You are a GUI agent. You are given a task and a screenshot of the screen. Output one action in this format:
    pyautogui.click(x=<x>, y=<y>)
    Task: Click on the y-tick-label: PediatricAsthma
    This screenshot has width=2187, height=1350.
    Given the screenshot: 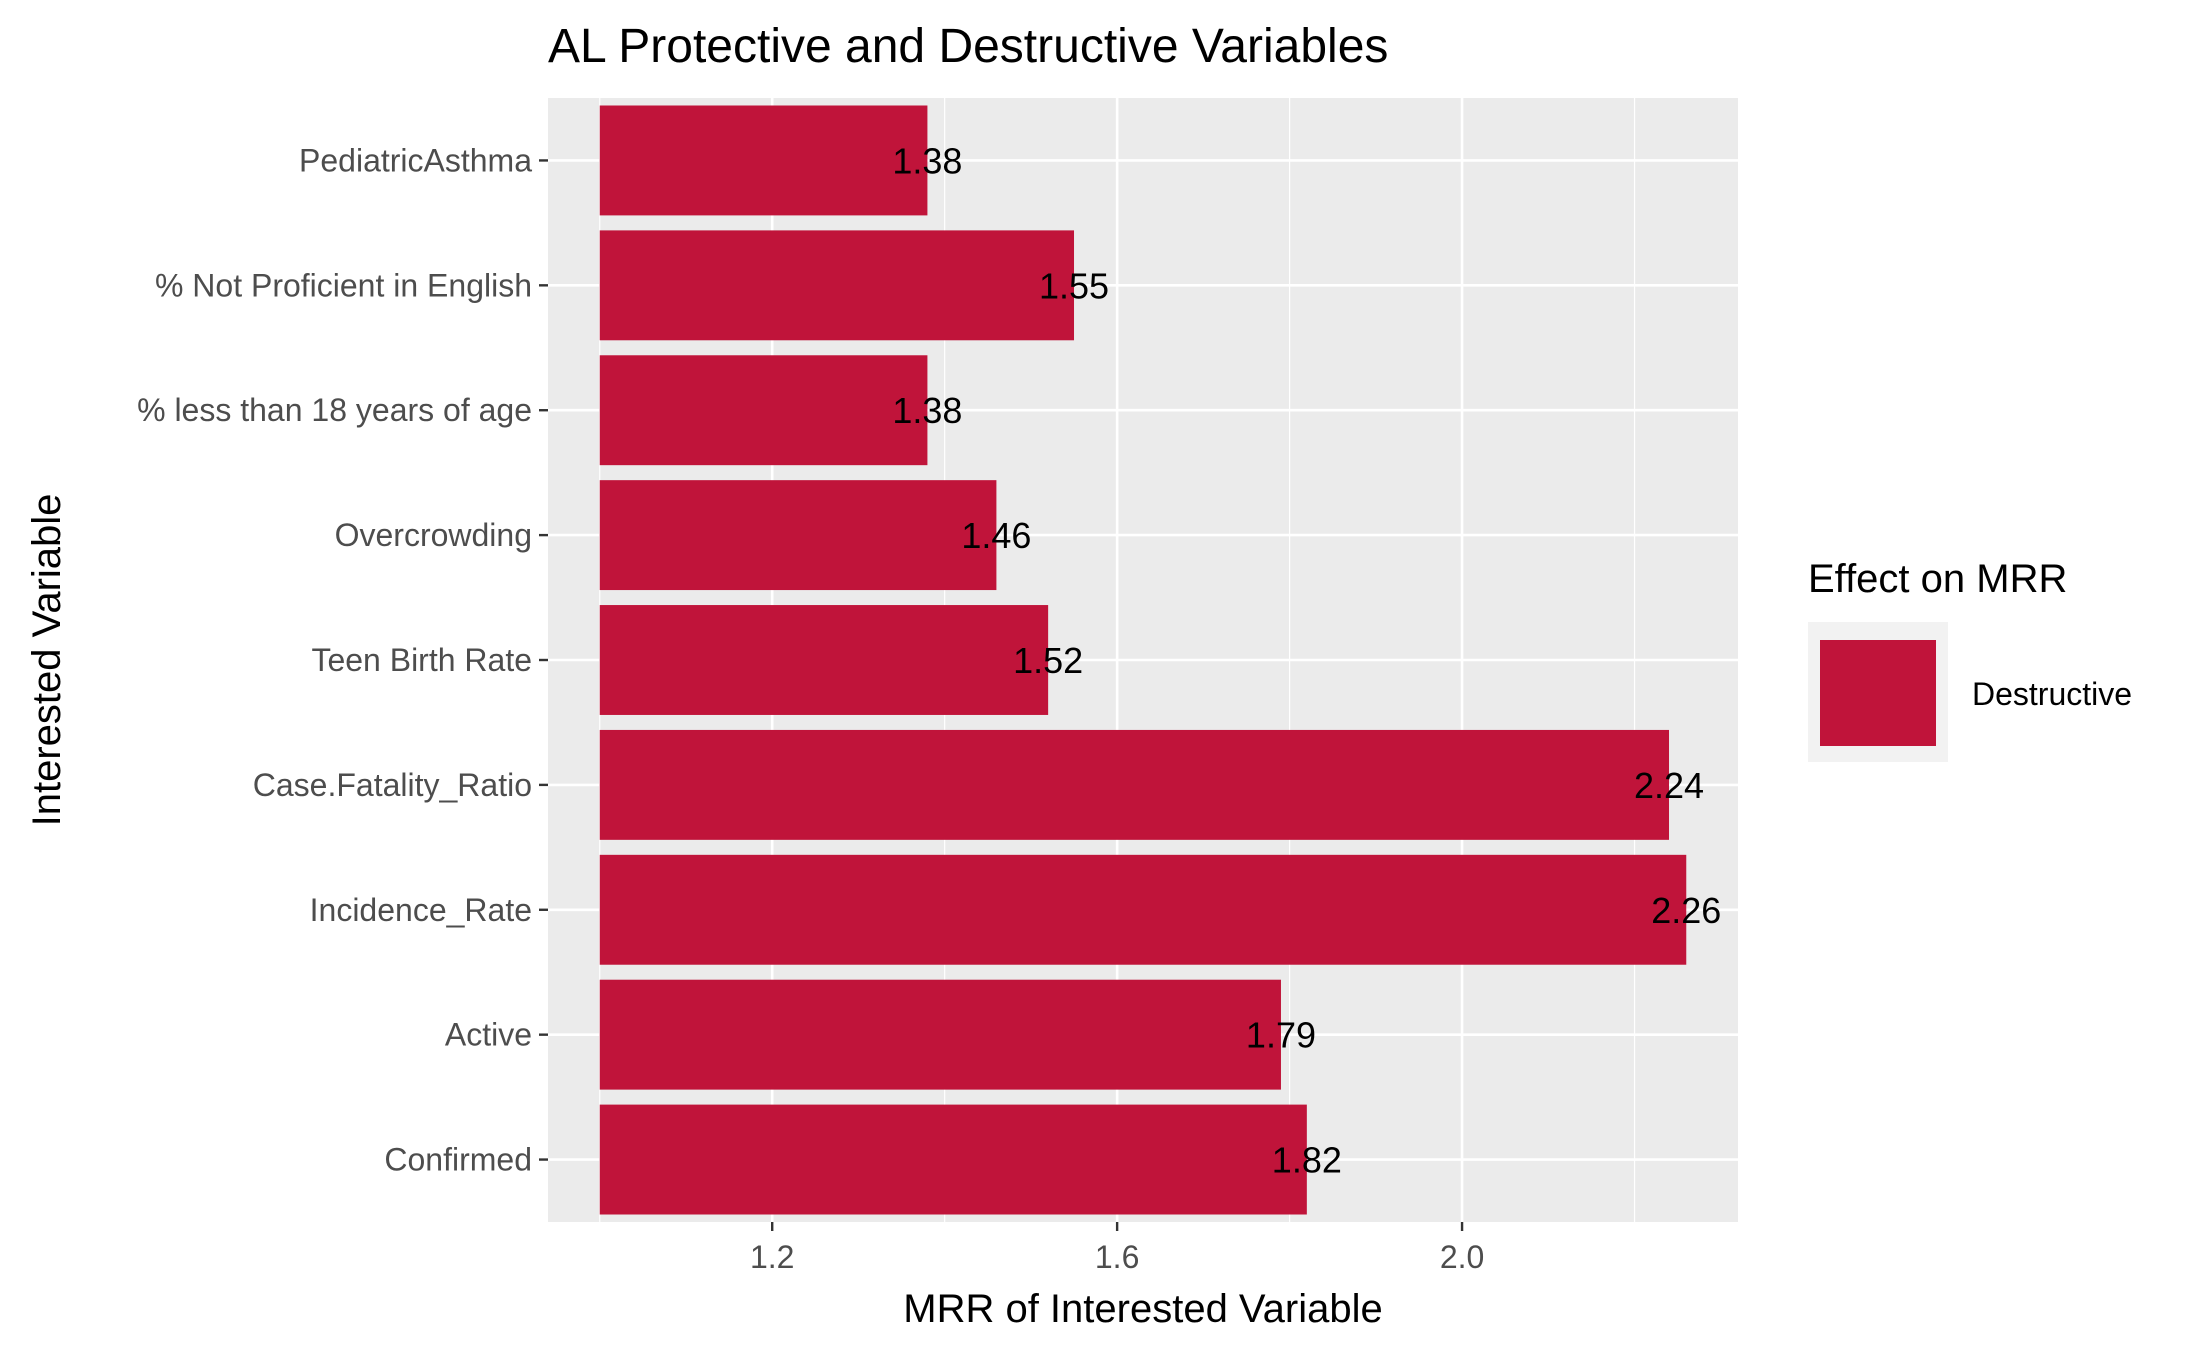 What is the action you would take?
    pyautogui.click(x=415, y=160)
    